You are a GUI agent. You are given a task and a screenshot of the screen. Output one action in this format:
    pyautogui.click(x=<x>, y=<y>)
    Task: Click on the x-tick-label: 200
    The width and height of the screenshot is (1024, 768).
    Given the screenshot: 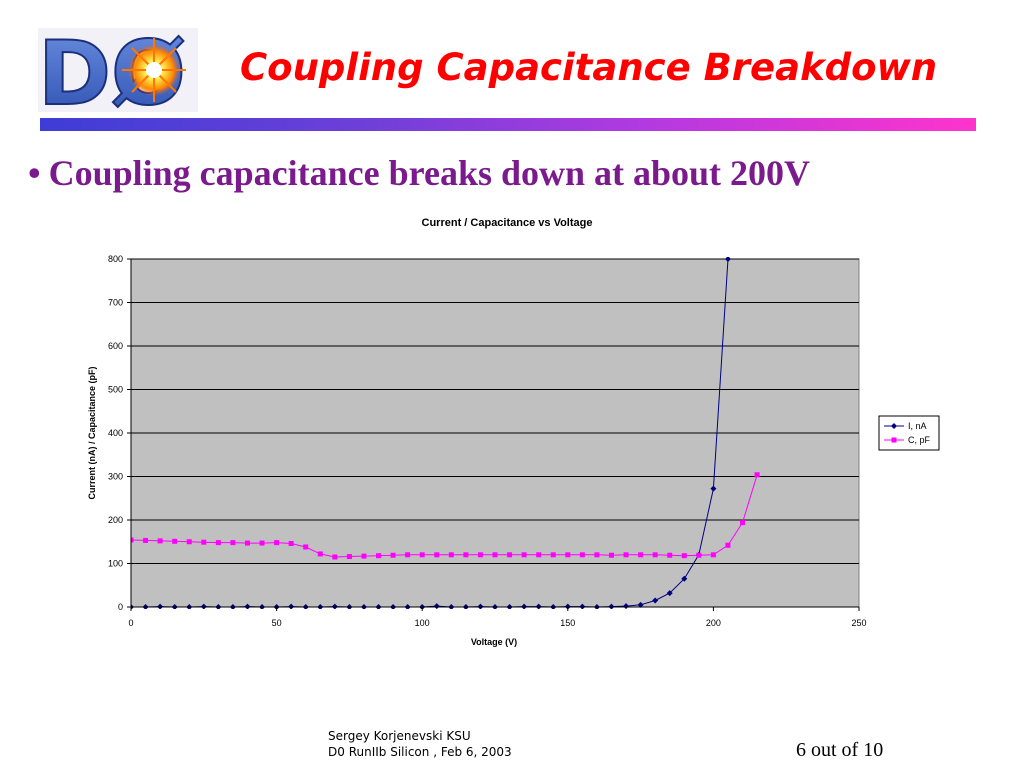 What is the action you would take?
    pyautogui.click(x=713, y=623)
    